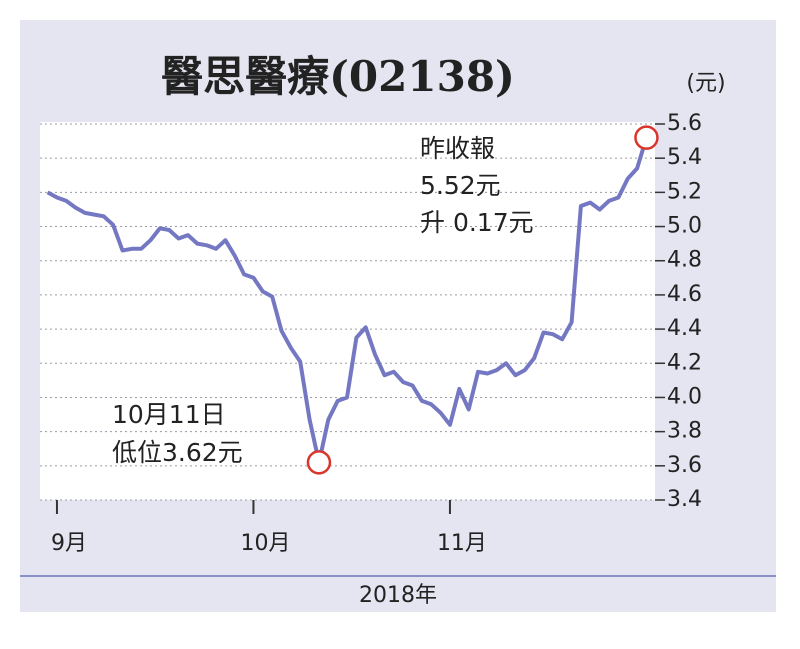 The height and width of the screenshot is (649, 800). Describe the element at coordinates (684, 362) in the screenshot. I see `y-tick-label: 4.2` at that location.